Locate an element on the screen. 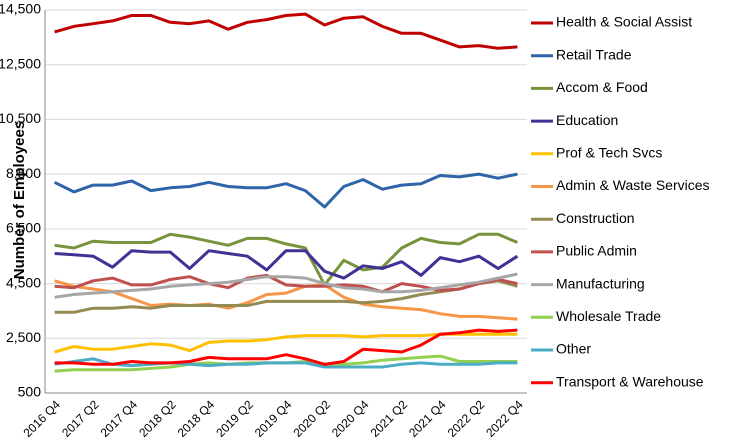 This screenshot has width=756, height=448. x-tick-label: 2018 Q4 is located at coordinates (196, 418).